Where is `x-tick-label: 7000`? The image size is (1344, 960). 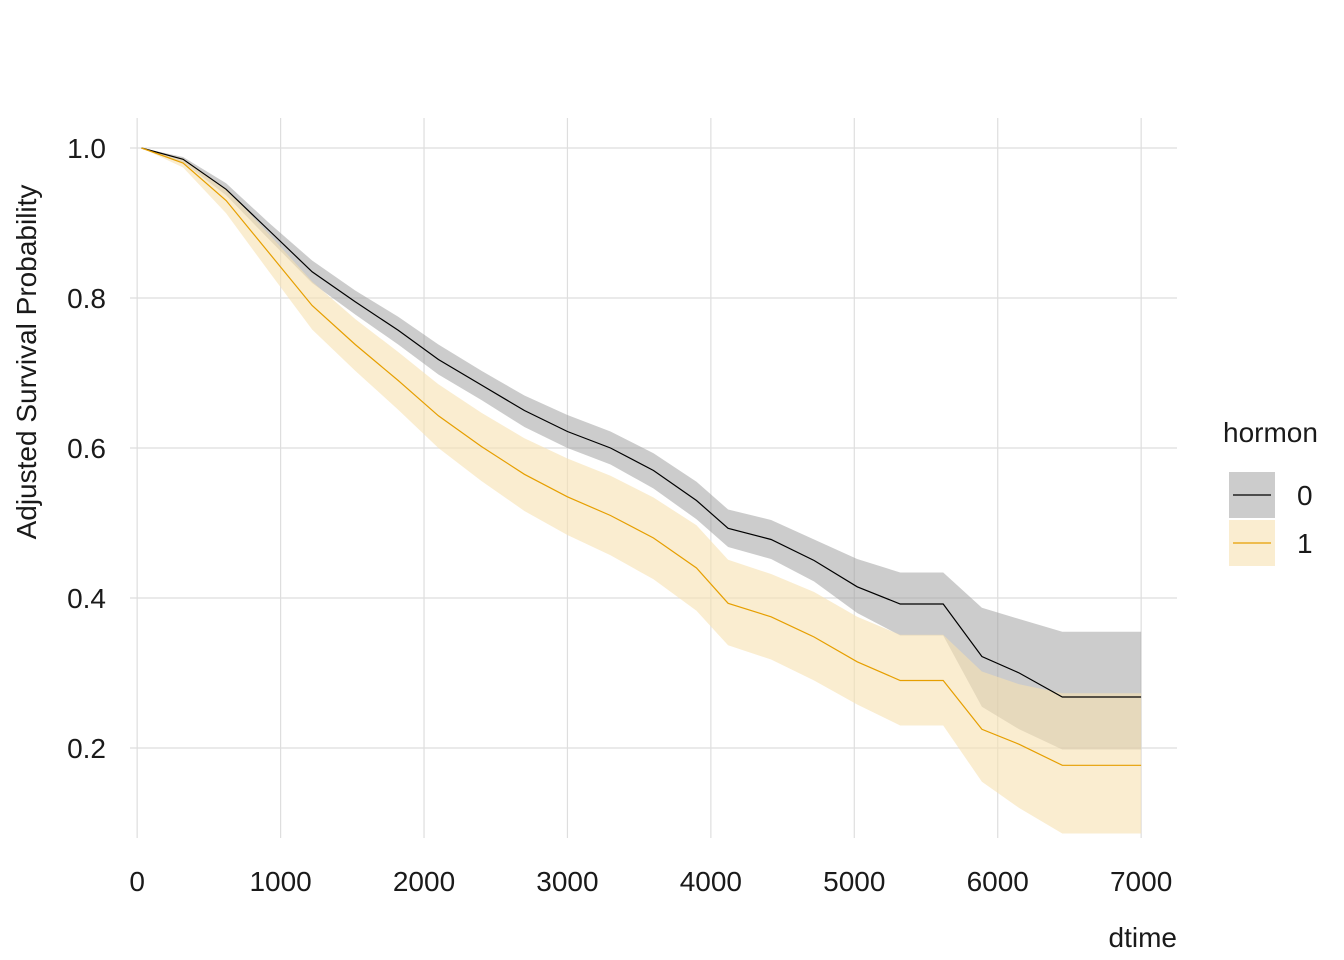 x-tick-label: 7000 is located at coordinates (1141, 881).